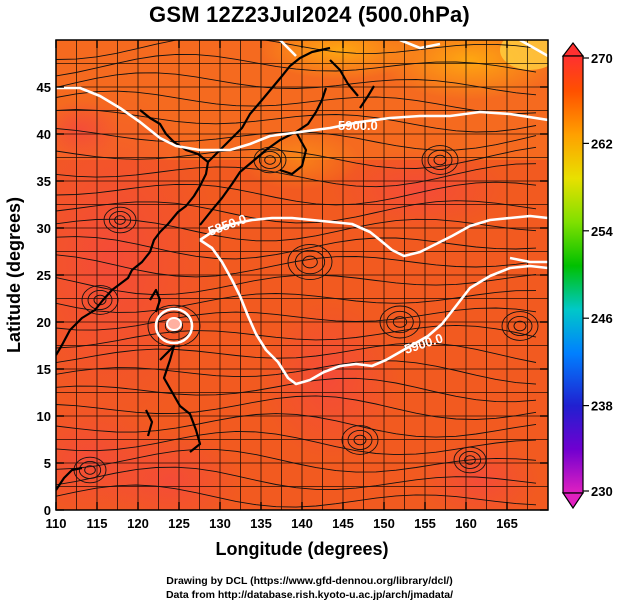 The width and height of the screenshot is (619, 605). Describe the element at coordinates (14, 275) in the screenshot. I see `y-axis-title: Latitude (degrees)` at that location.